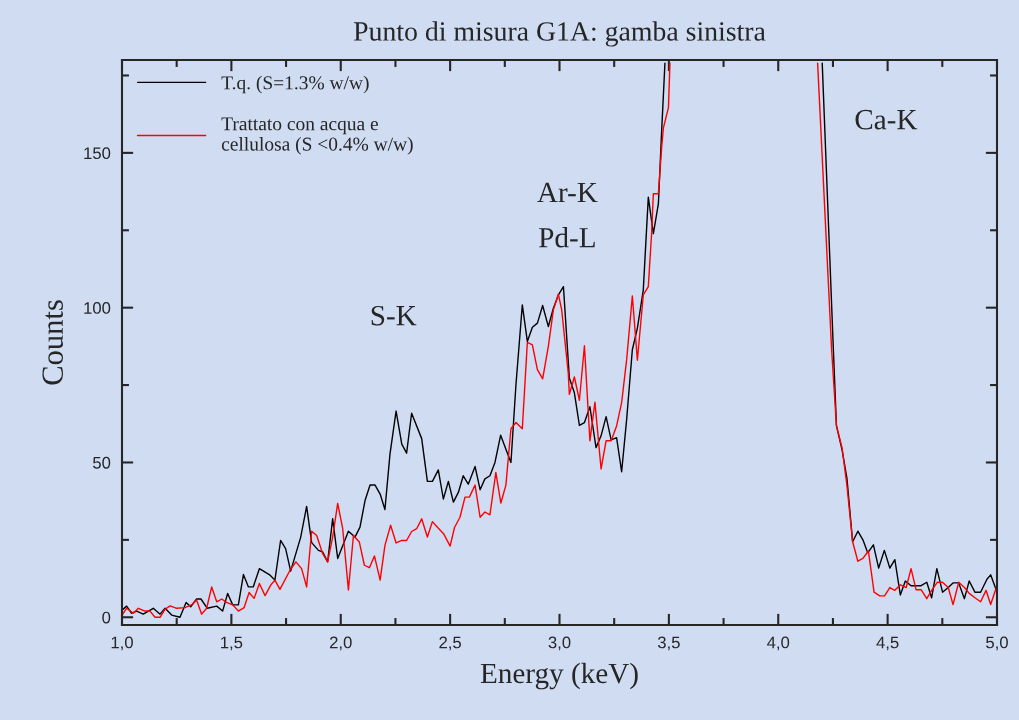  What do you see at coordinates (52, 342) in the screenshot?
I see `y-axis-title: Counts` at bounding box center [52, 342].